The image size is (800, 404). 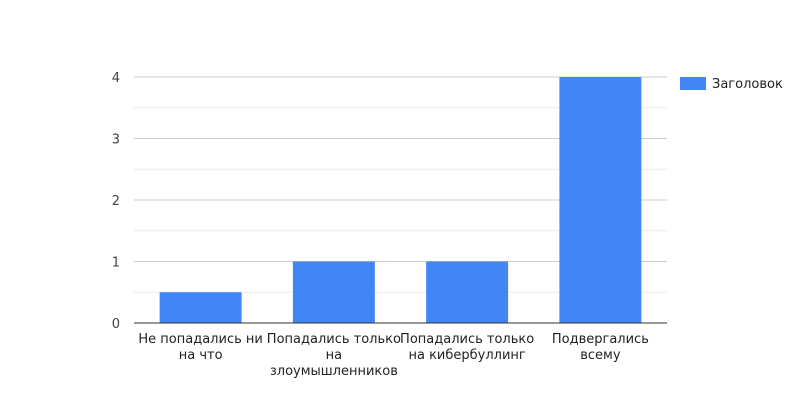 I want to click on x-tick-label: Не попадались ни на что, so click(x=200, y=347).